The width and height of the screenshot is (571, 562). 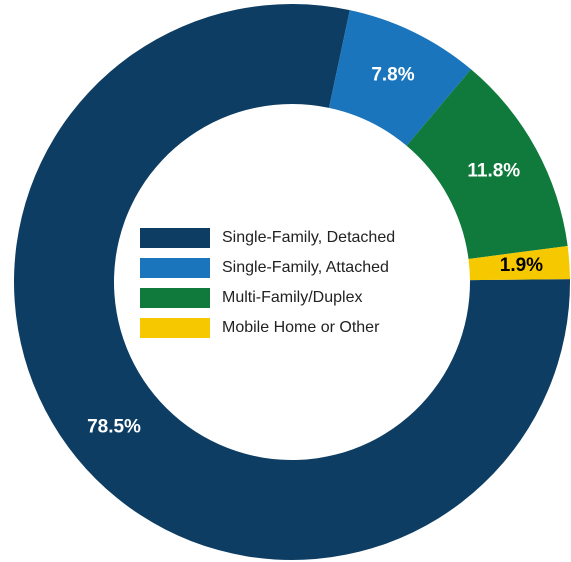 I want to click on legend-label: Single-Family, Detached, so click(x=308, y=237).